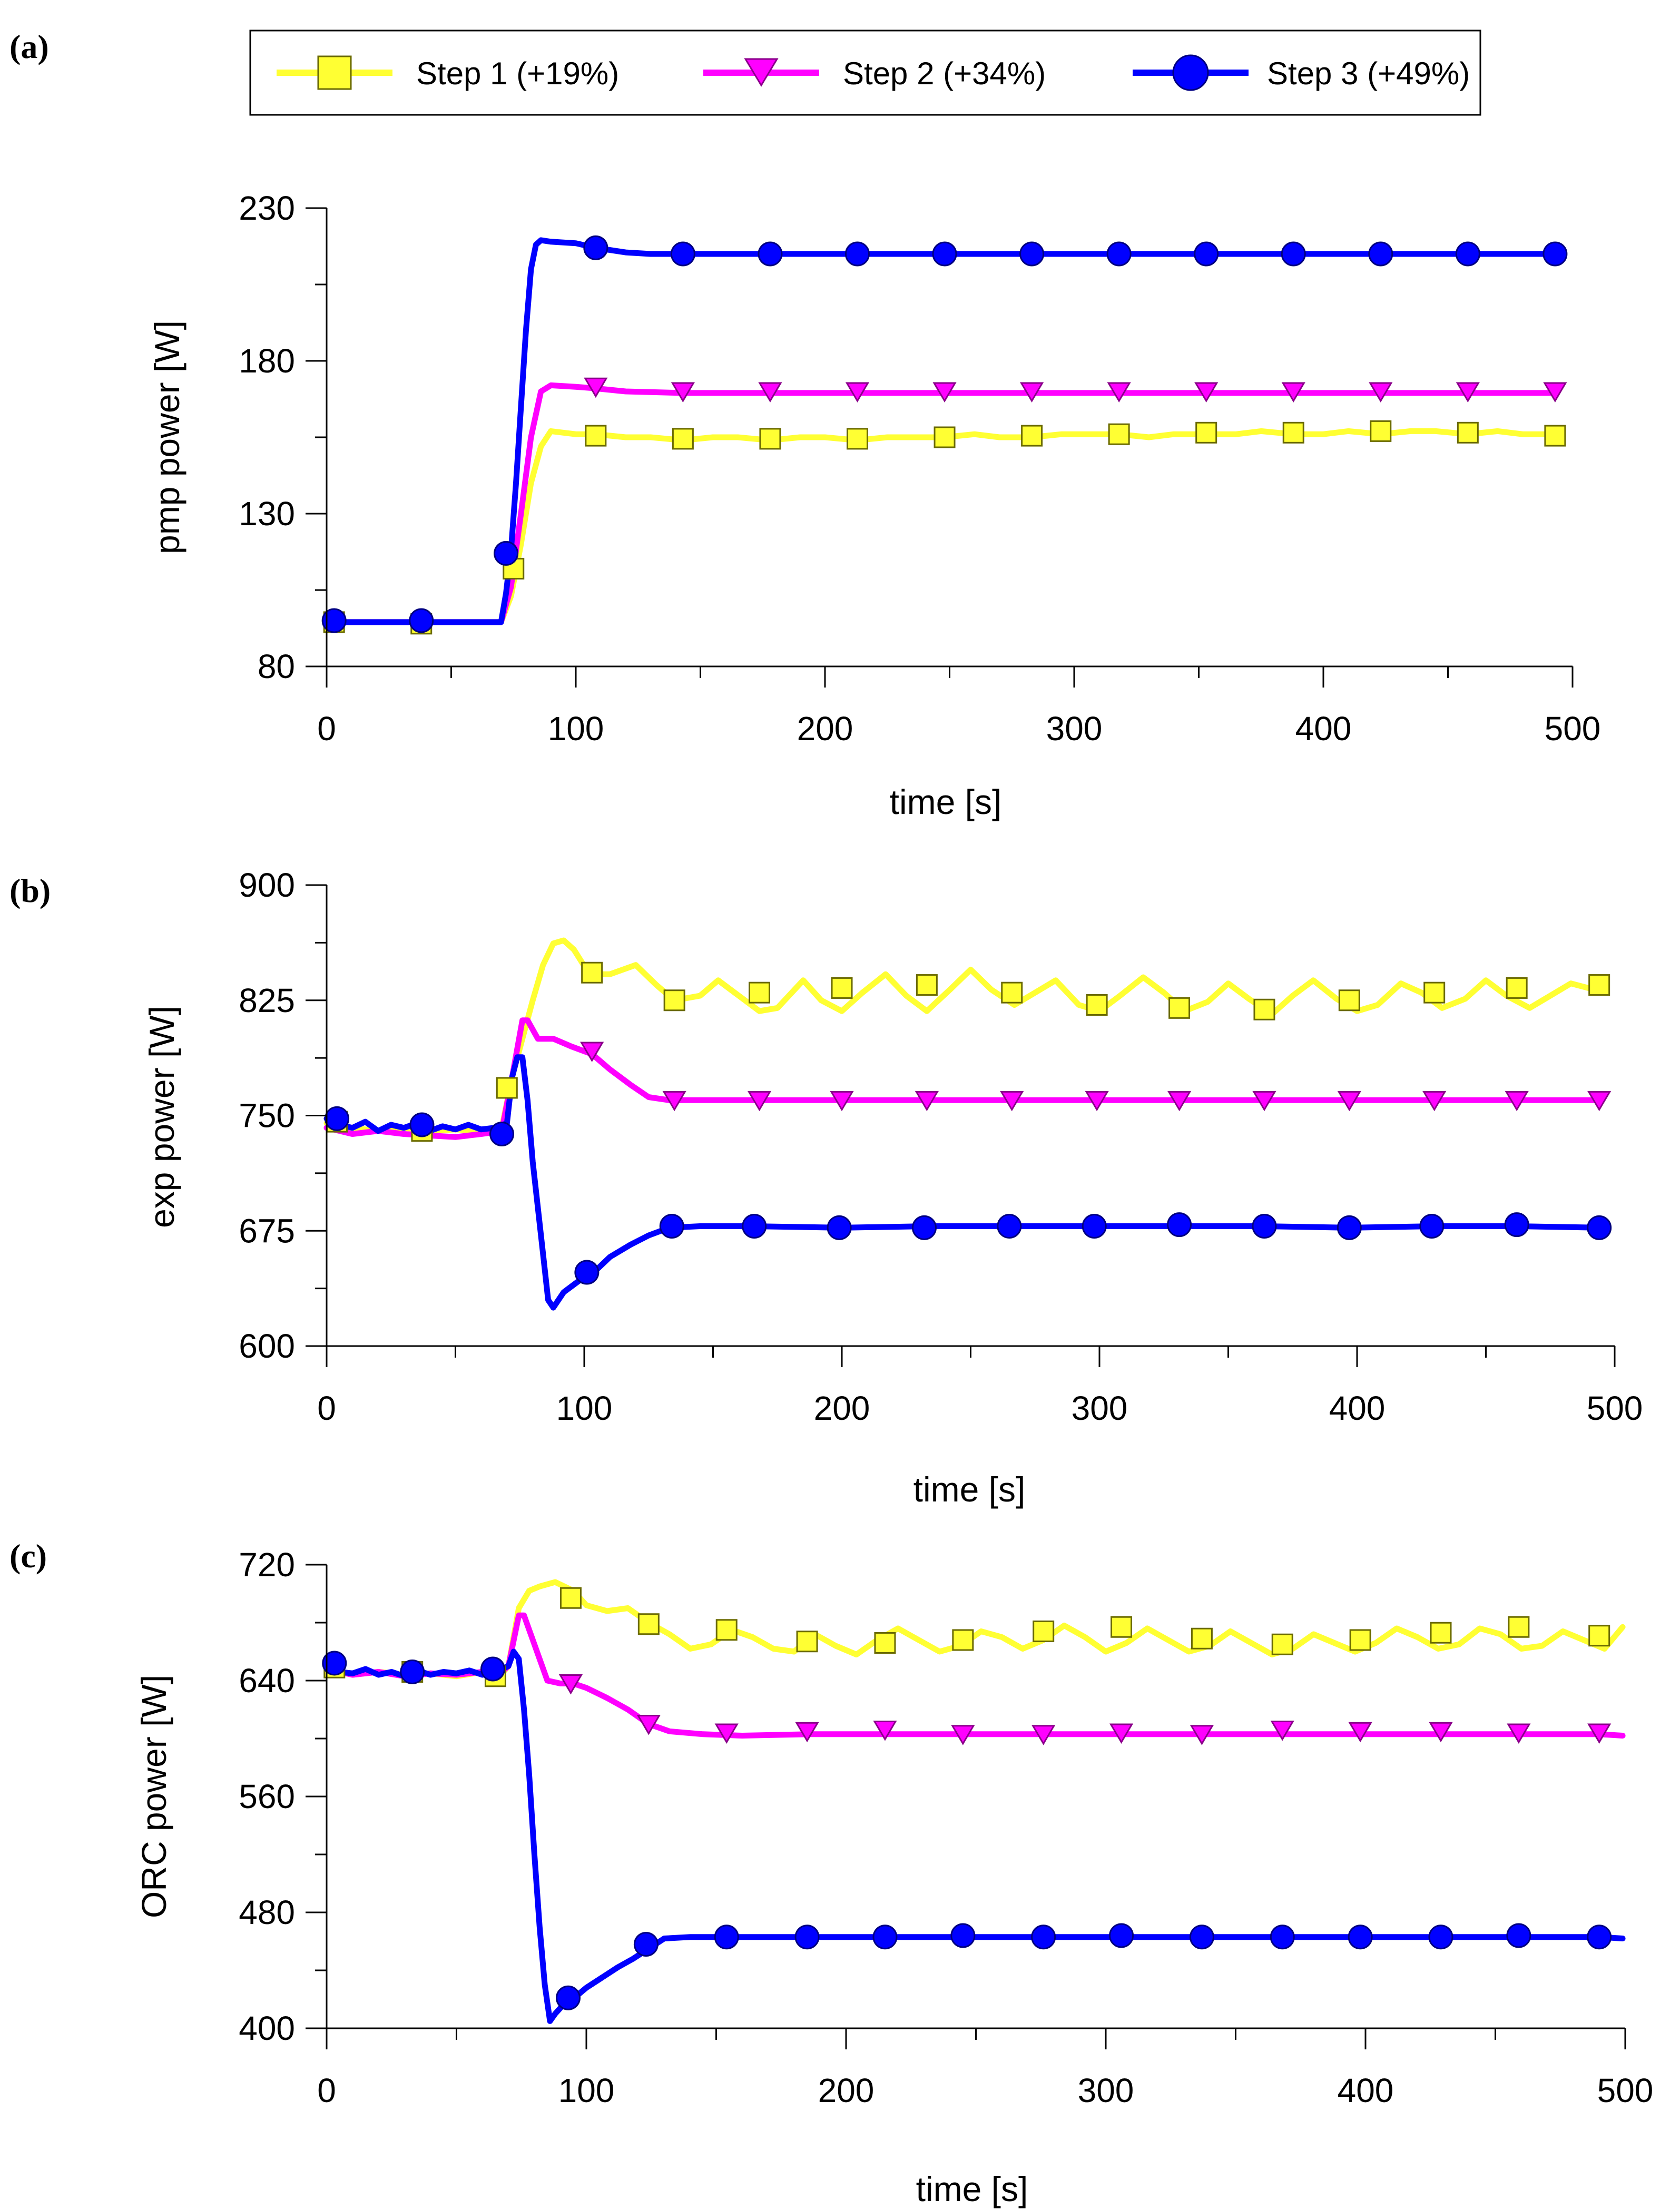  I want to click on panel-a-y-axis-label: pmp power [W], so click(167, 437).